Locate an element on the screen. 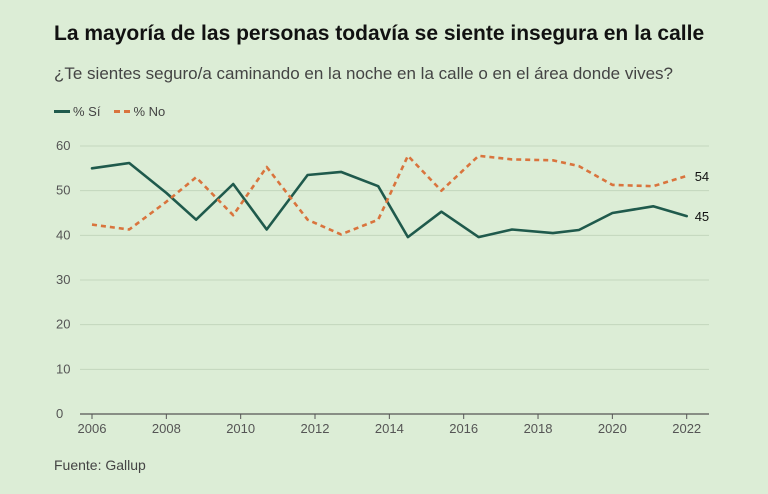  y-tick-label: 10 is located at coordinates (63, 368).